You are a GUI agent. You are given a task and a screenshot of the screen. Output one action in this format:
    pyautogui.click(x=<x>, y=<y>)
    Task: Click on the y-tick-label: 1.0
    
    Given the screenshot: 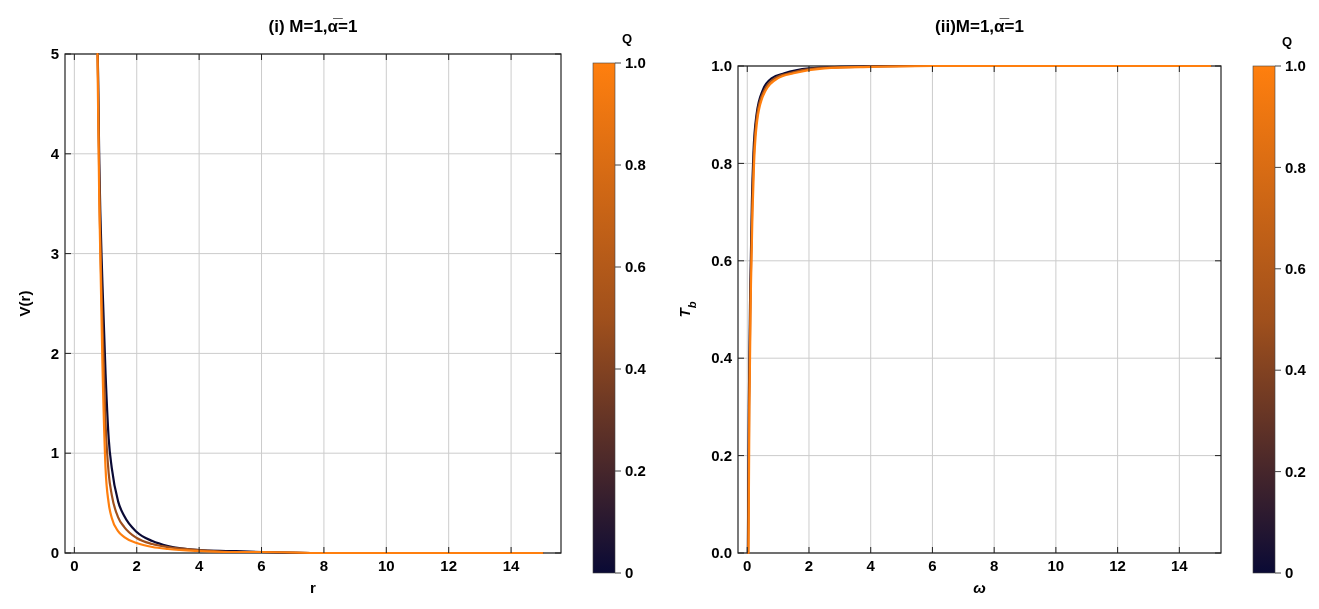 What is the action you would take?
    pyautogui.click(x=721, y=66)
    